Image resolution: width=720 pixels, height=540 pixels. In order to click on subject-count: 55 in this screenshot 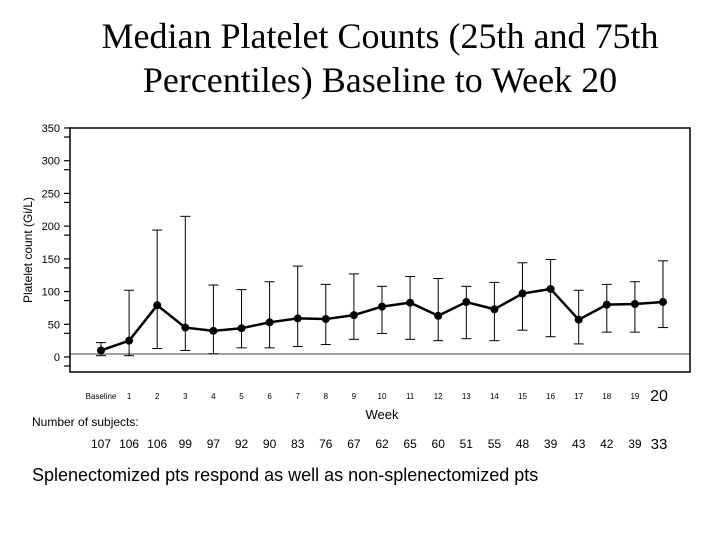, I will do `click(495, 444)`.